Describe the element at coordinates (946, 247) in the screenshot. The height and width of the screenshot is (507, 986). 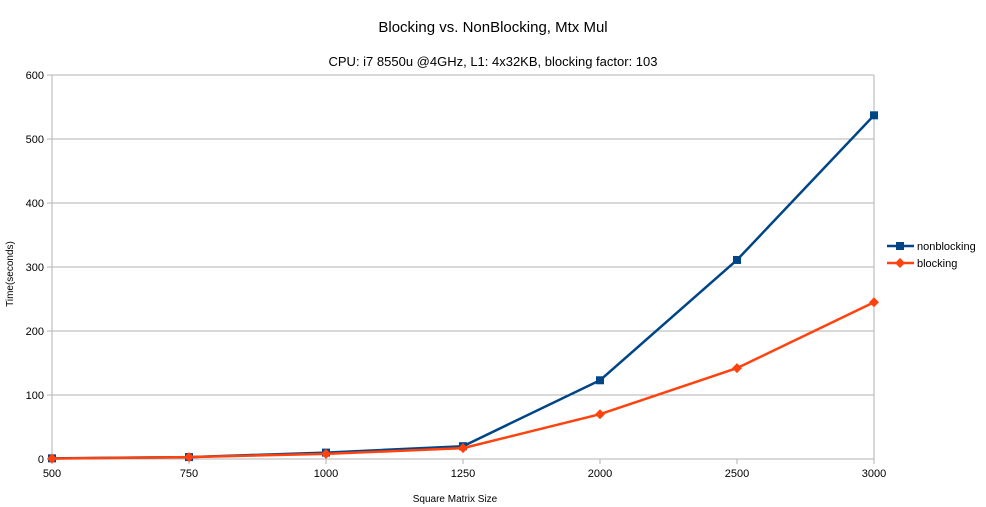
I see `legend-label: nonblocking` at that location.